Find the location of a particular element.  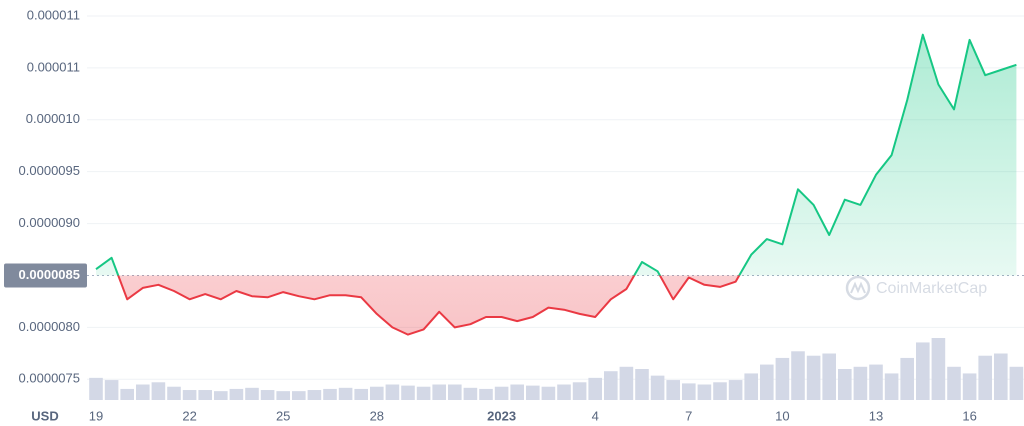

x-tick-label: 19 is located at coordinates (96, 415).